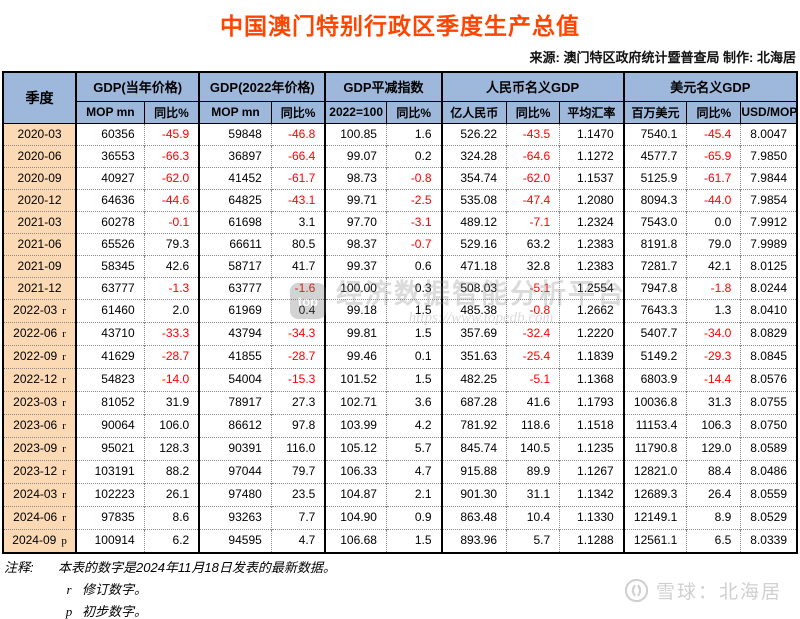  What do you see at coordinates (110, 517) in the screenshot?
I see `value-cell: 97835` at bounding box center [110, 517].